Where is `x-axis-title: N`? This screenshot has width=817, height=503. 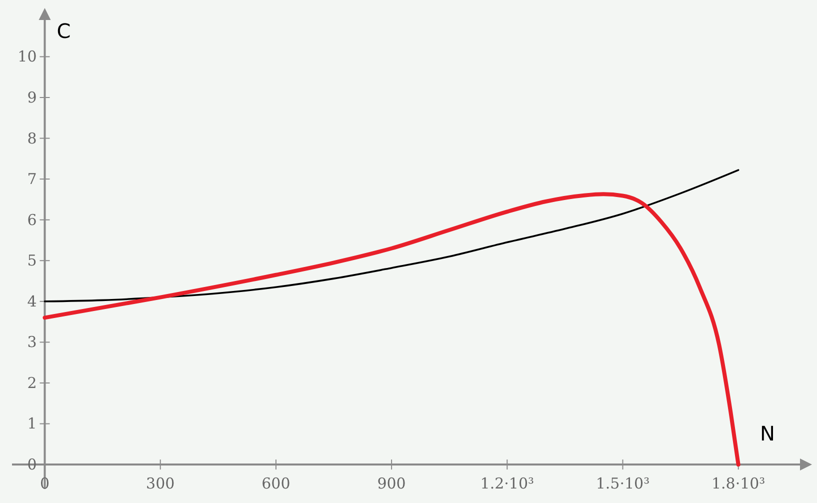
x-axis-title: N is located at coordinates (767, 434).